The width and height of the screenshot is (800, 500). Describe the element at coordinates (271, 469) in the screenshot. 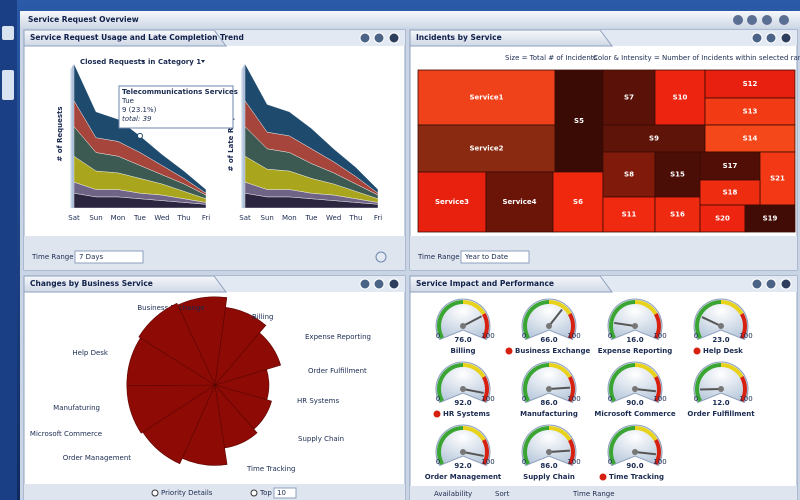

I see `rose-label: Time Tracking` at that location.